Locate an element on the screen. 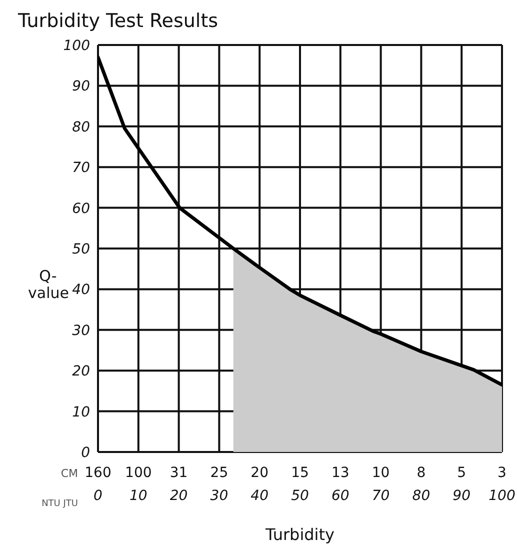 The width and height of the screenshot is (517, 550). y-tick-label: 70 is located at coordinates (81, 168).